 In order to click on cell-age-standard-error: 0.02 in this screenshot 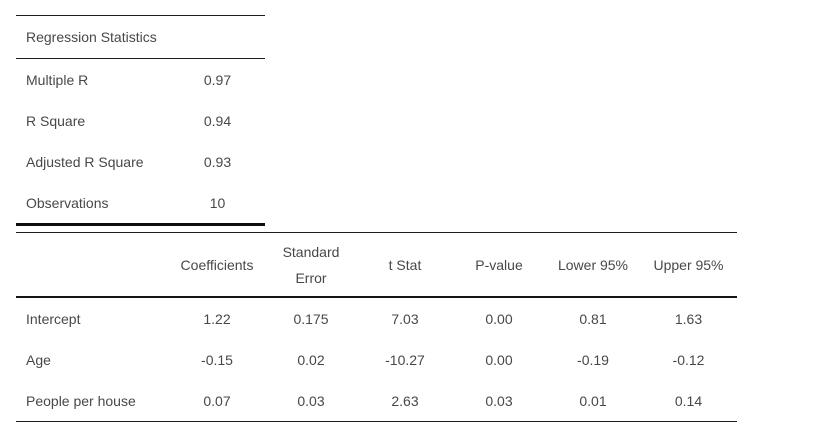, I will do `click(311, 359)`.